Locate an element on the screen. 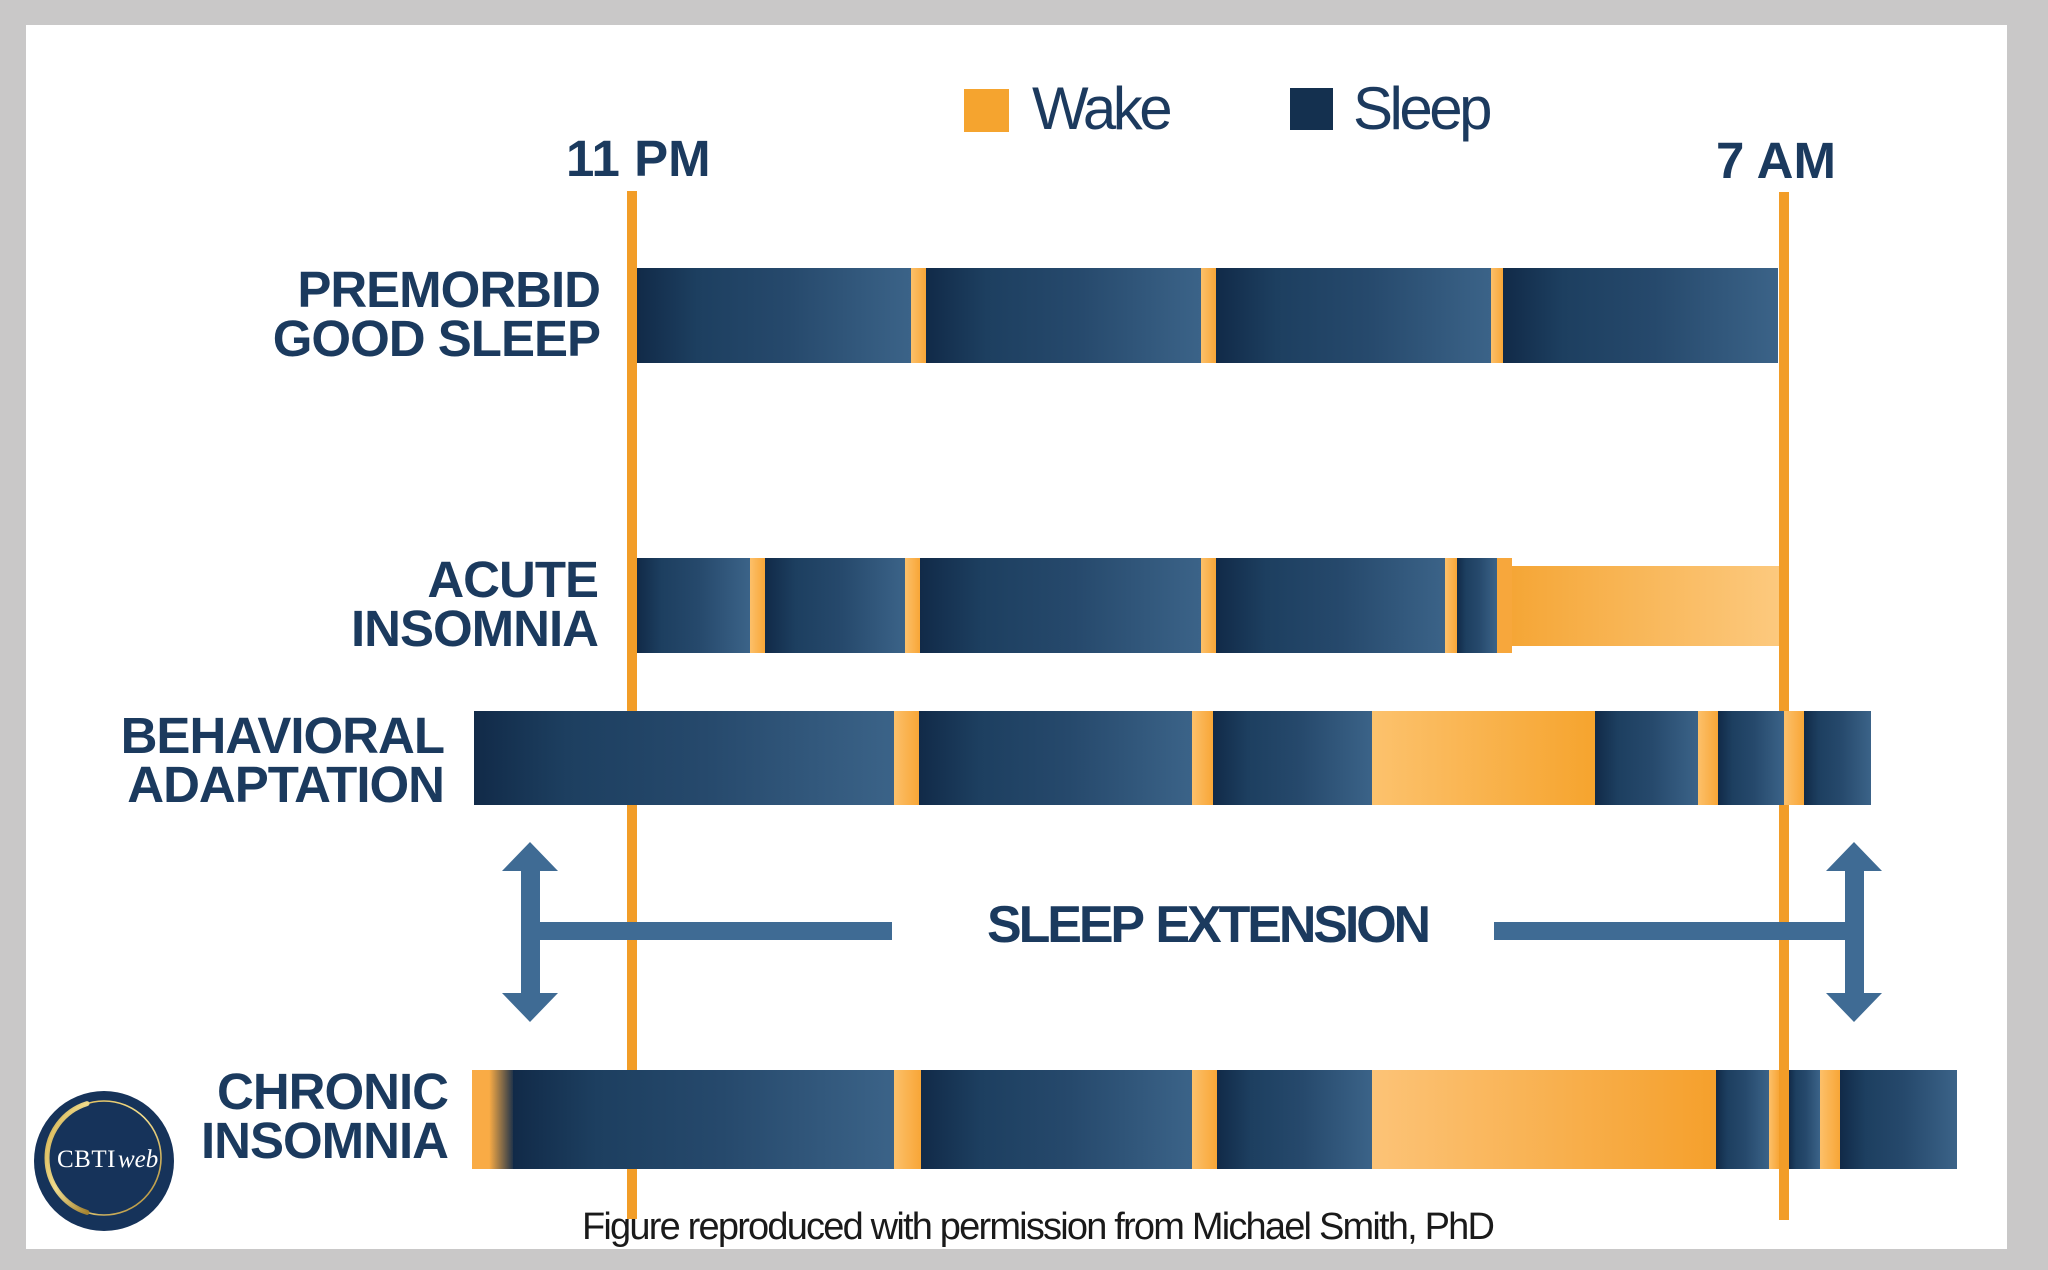 The height and width of the screenshot is (1270, 2048). svg-text: CBTI is located at coordinates (86, 1159).